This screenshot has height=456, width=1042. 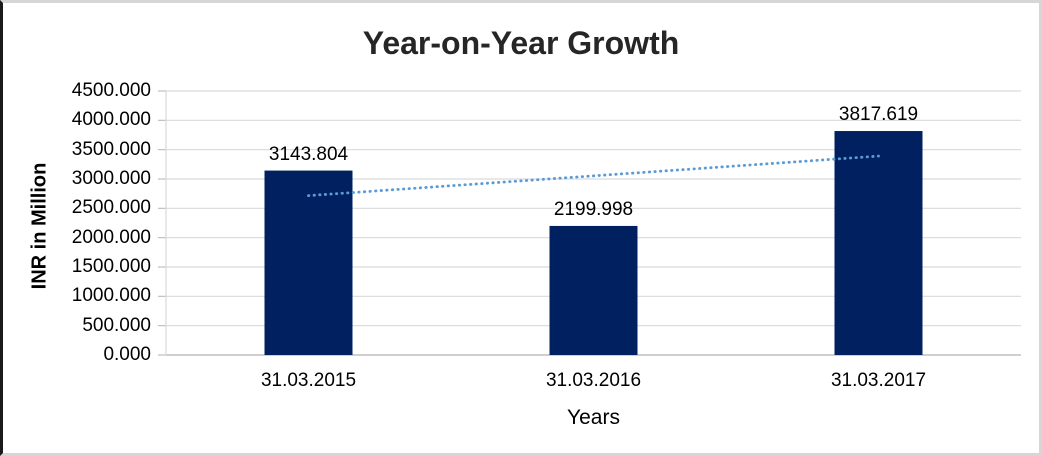 I want to click on x-axis-title: Years, so click(x=593, y=417).